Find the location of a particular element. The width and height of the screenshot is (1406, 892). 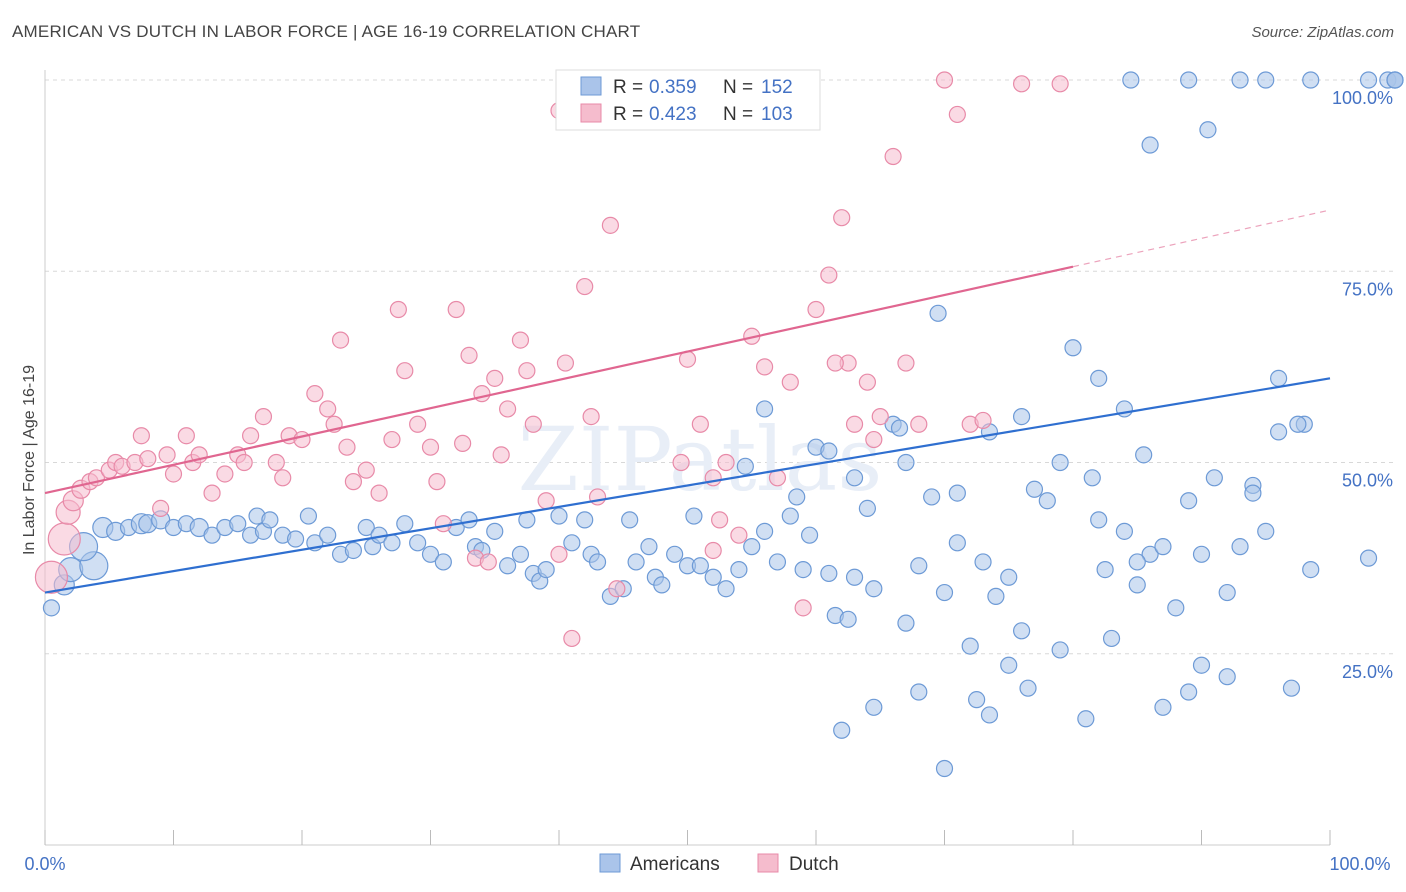

y-tick-label: 75.0% is located at coordinates (1367, 289).